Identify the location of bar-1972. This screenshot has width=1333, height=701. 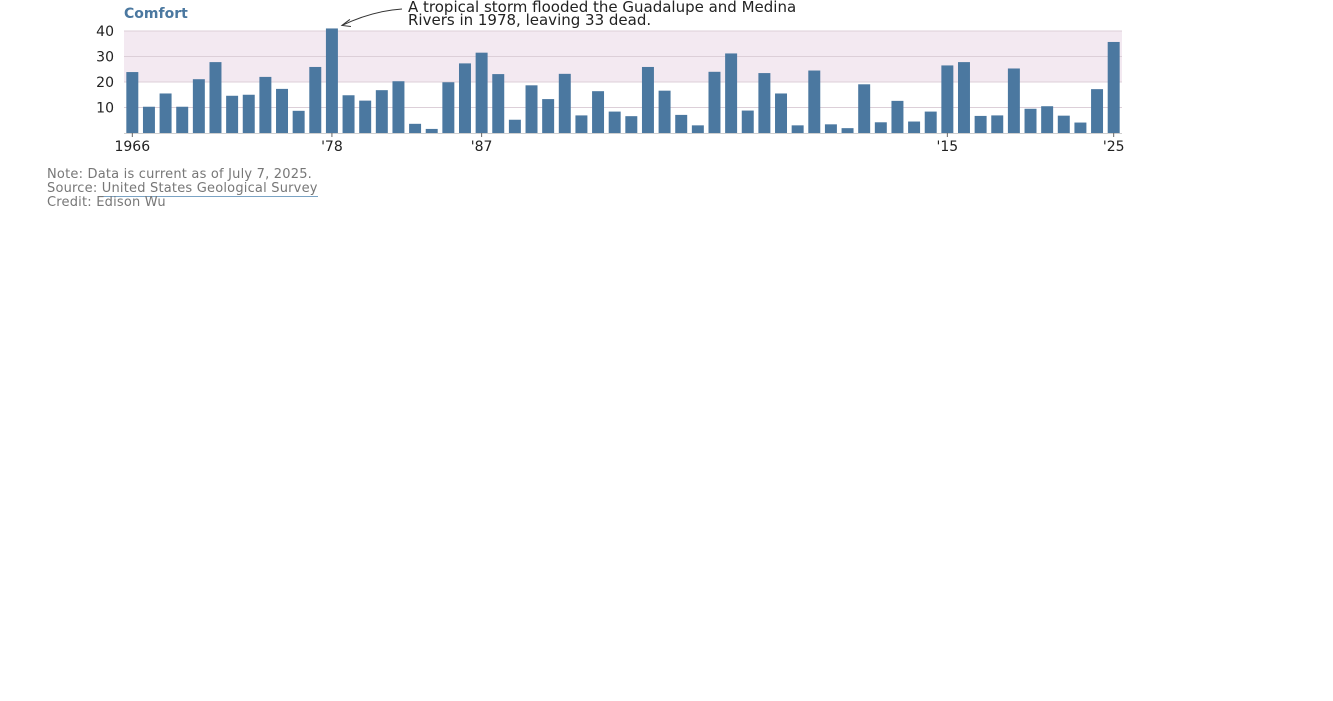
(232, 114).